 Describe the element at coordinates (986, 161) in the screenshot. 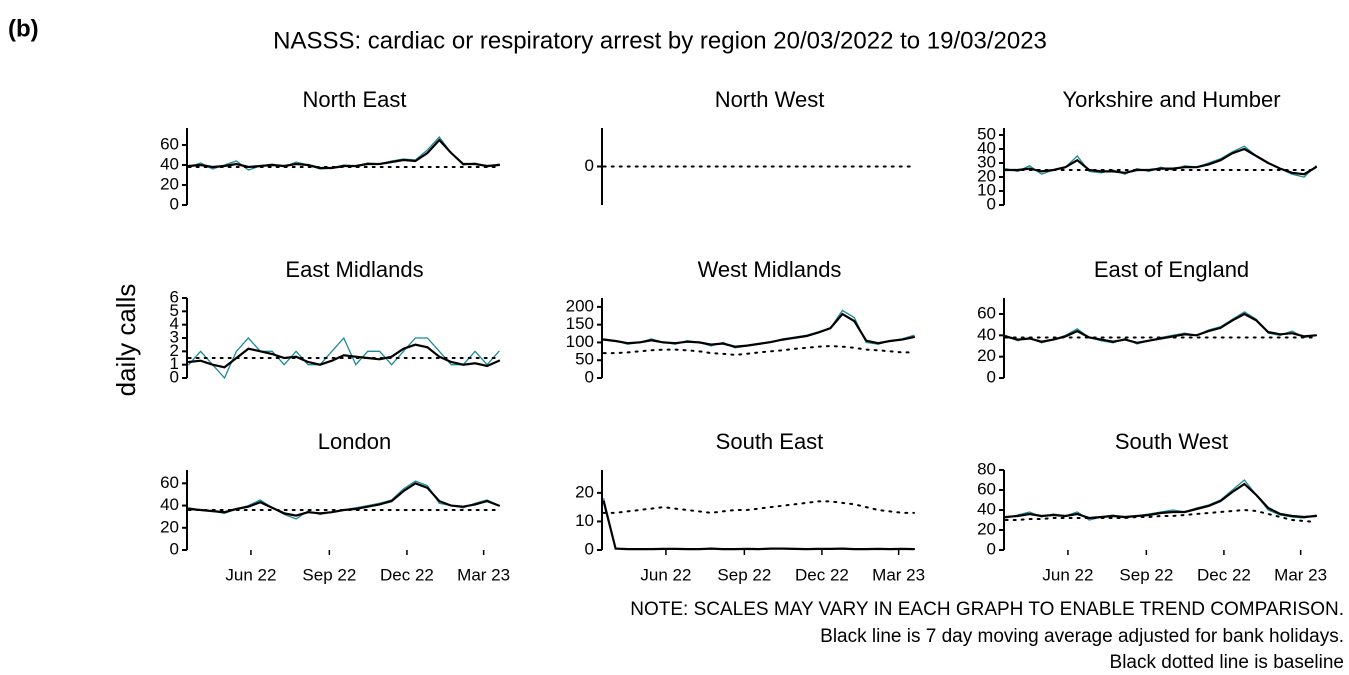

I see `y-tick-label: 30` at that location.